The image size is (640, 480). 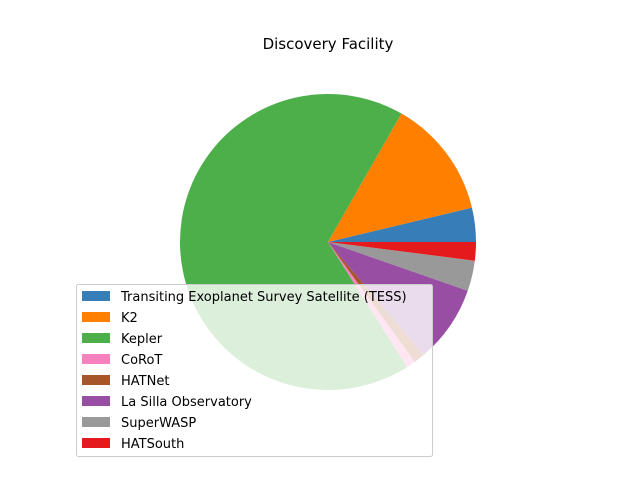 I want to click on legend-label-3: CoRoT, so click(x=141, y=360).